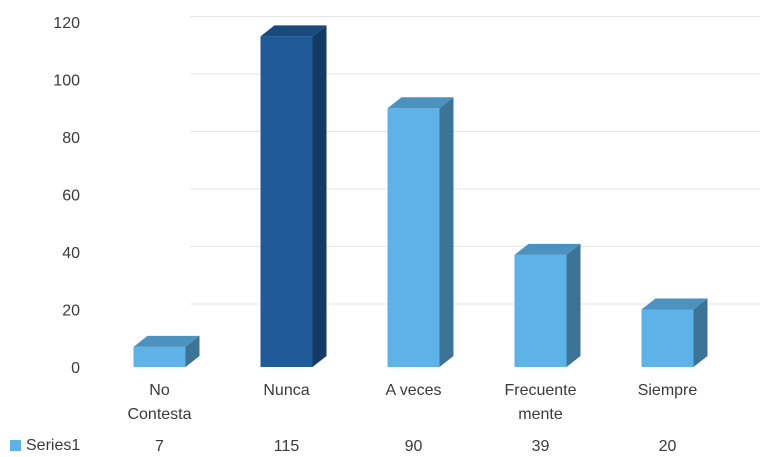  I want to click on data-table-value: 20, so click(668, 446).